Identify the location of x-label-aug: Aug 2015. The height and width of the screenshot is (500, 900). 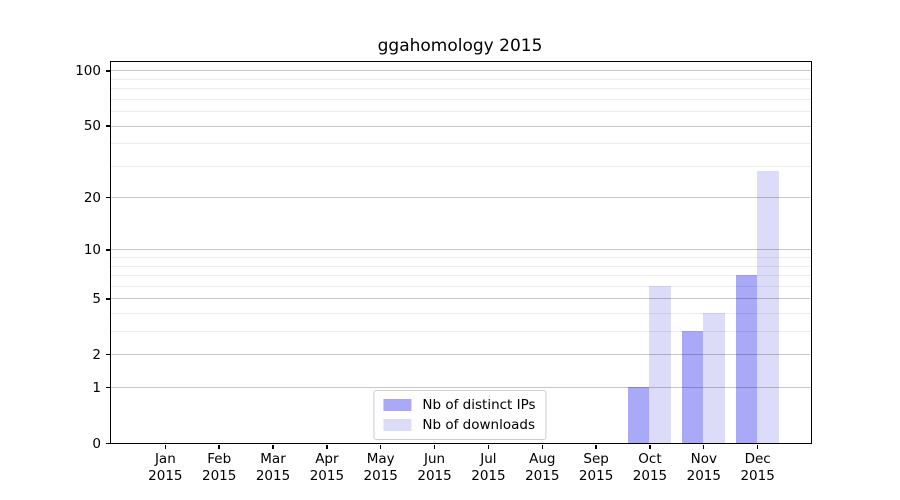
(542, 467).